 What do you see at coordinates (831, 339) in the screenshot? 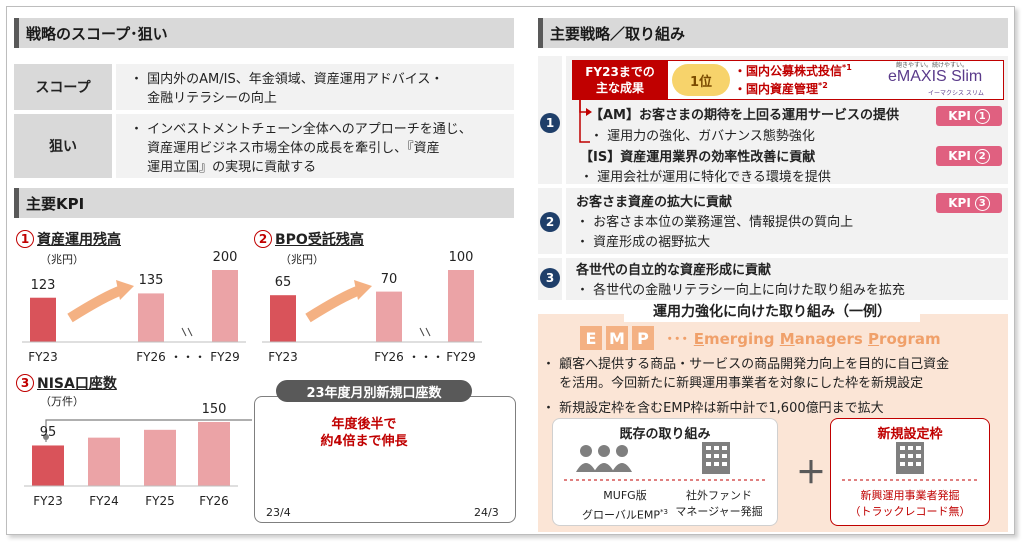
I see `emp-full-m-rest: anagers` at bounding box center [831, 339].